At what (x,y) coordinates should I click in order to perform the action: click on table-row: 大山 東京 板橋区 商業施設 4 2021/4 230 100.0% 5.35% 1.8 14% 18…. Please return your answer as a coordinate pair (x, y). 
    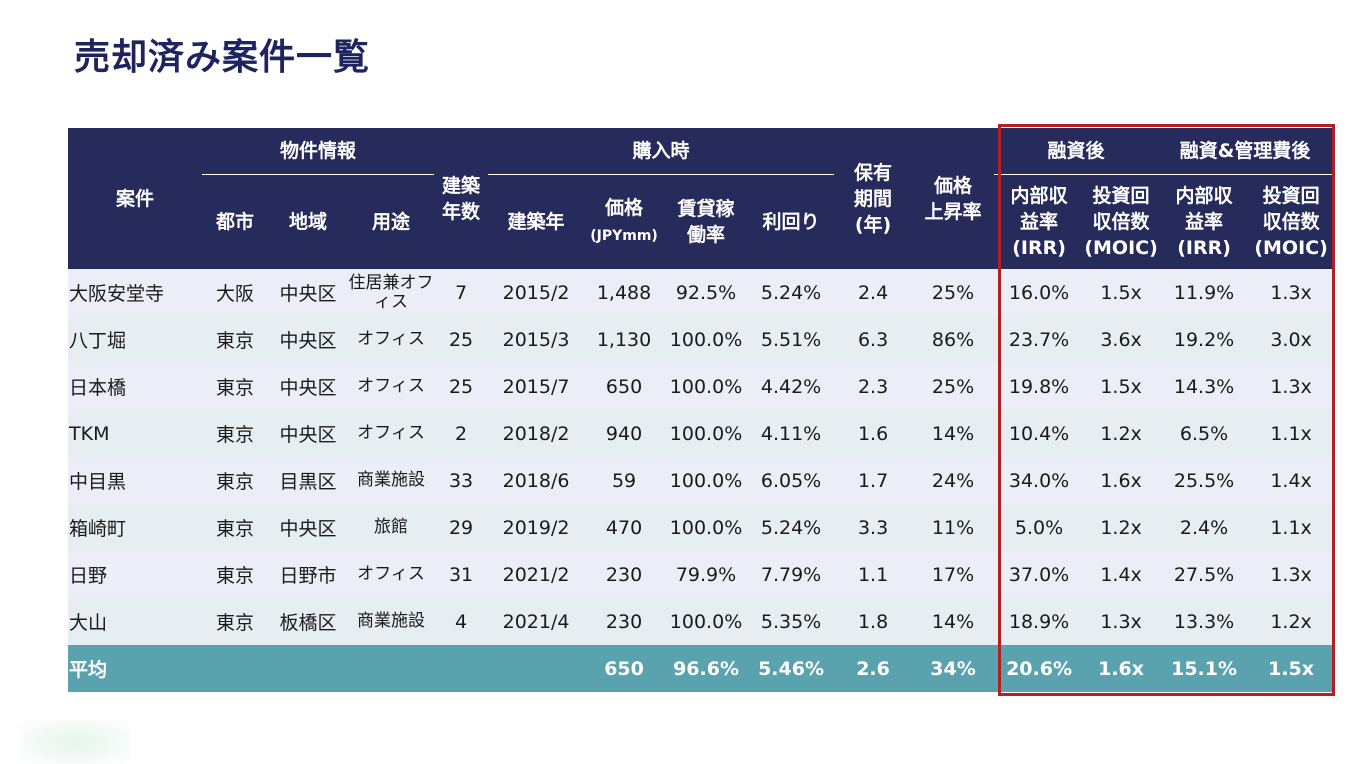
    Looking at the image, I should click on (700, 621).